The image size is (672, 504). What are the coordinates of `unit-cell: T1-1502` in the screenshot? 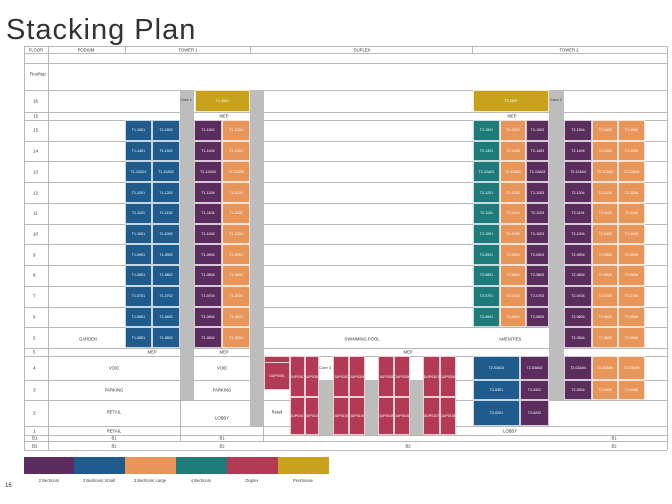 It's located at (166, 130).